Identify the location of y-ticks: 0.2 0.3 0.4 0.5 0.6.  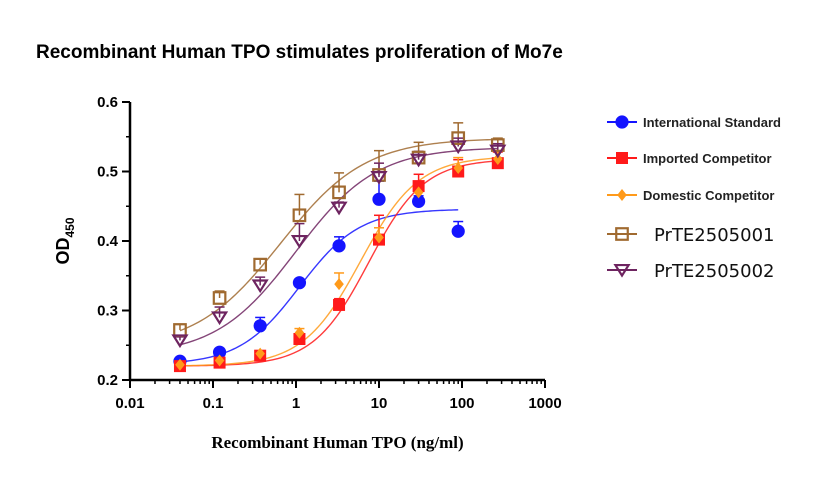
(113, 241).